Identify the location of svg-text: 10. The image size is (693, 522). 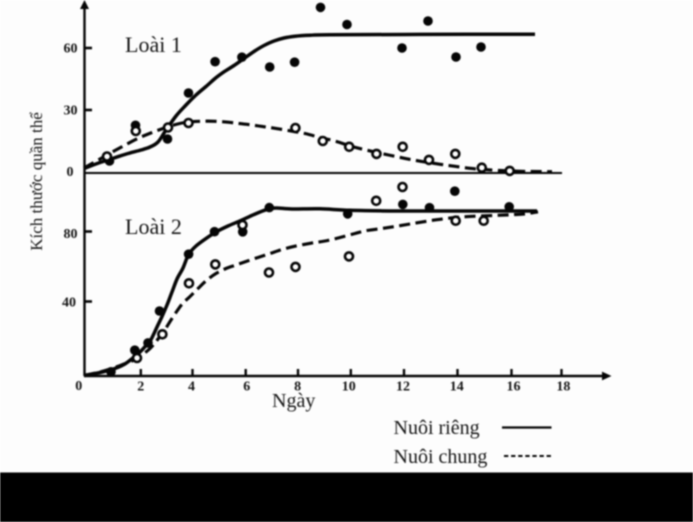
(349, 387).